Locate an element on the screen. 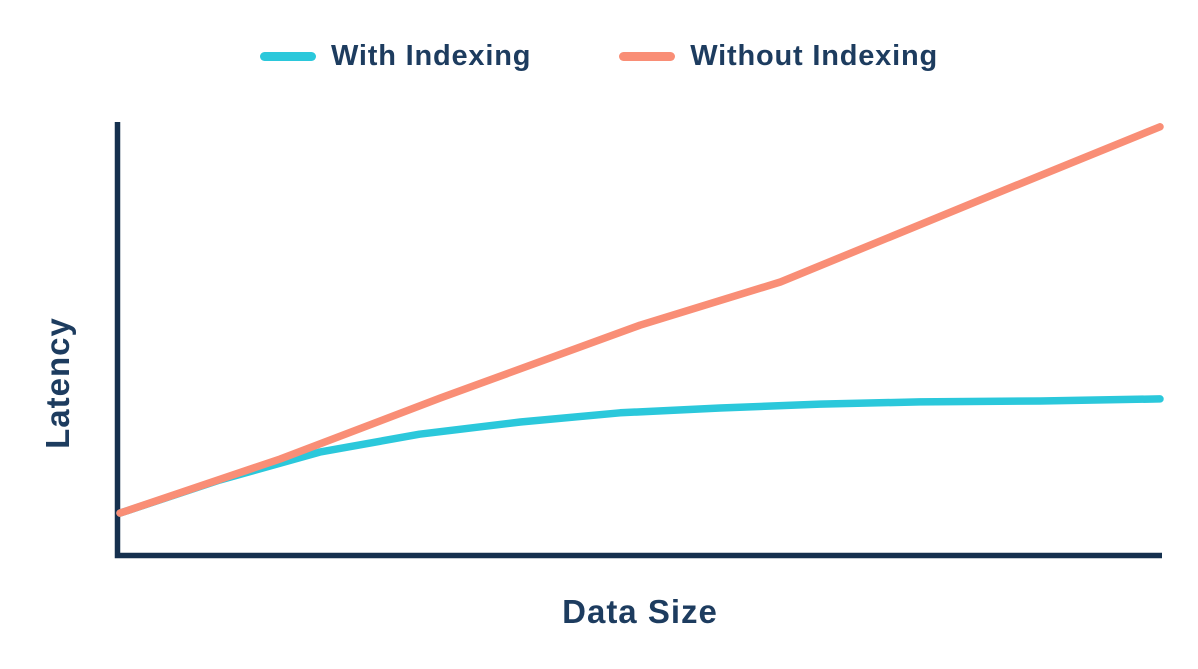 The image size is (1198, 669). legend-item-without-indexing: Without Indexing is located at coordinates (778, 56).